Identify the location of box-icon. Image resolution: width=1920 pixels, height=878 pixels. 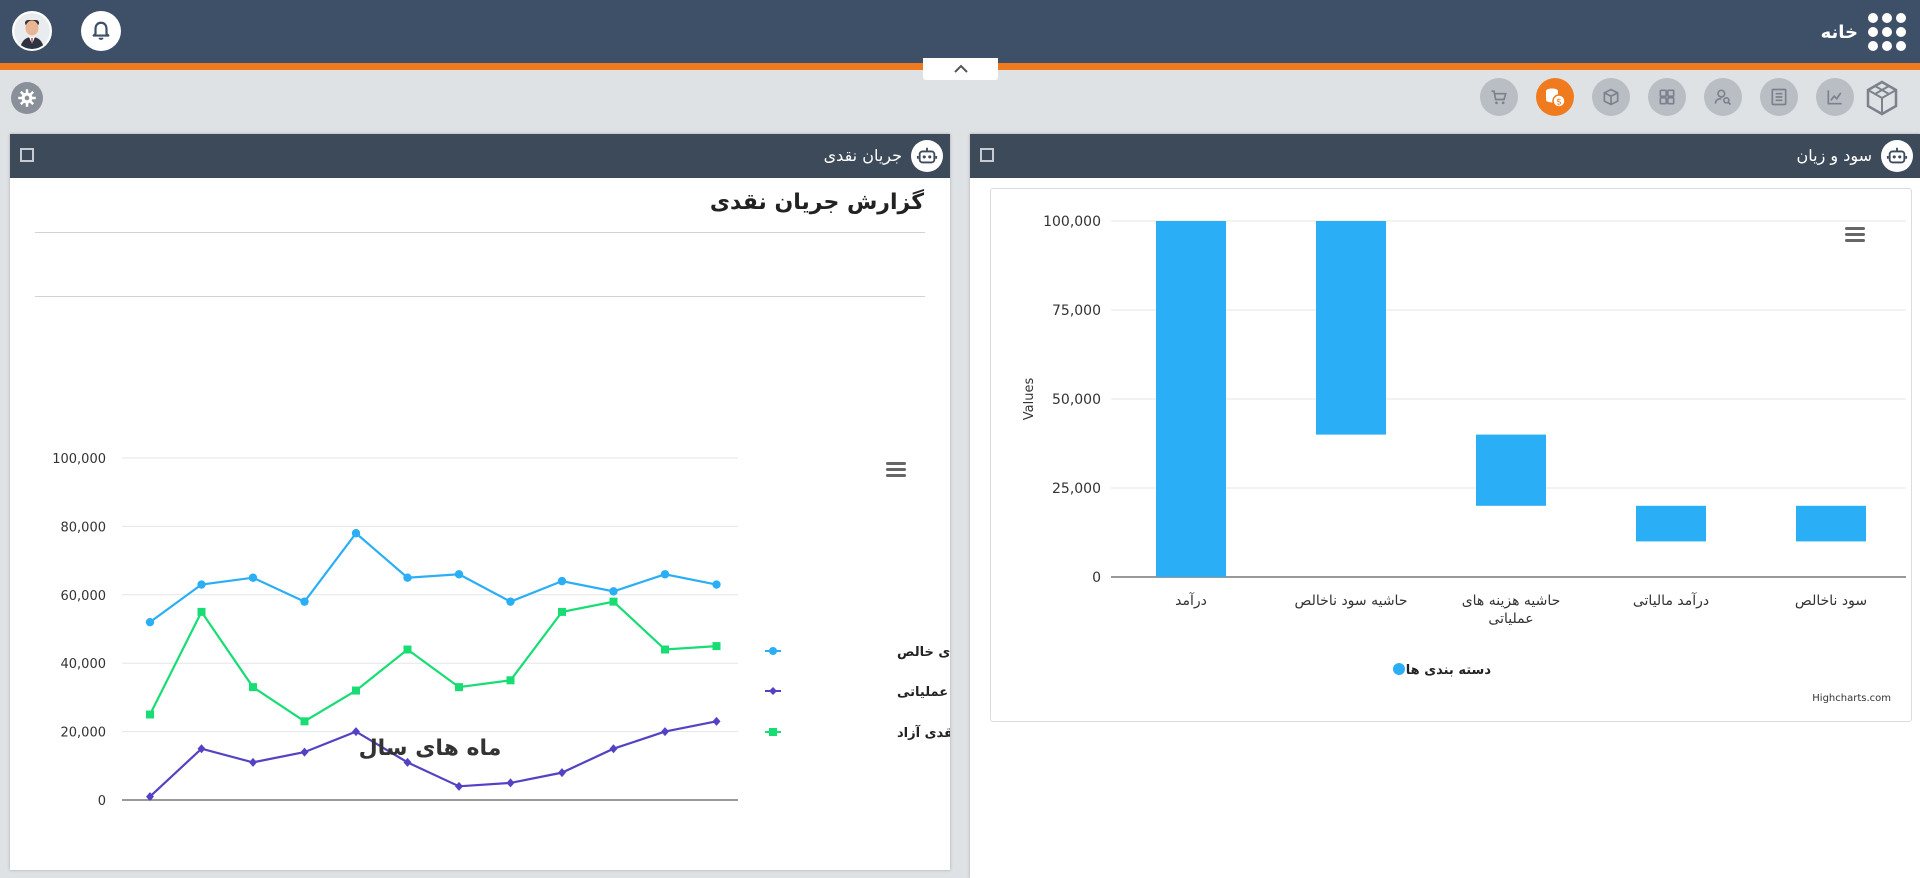
(1611, 97).